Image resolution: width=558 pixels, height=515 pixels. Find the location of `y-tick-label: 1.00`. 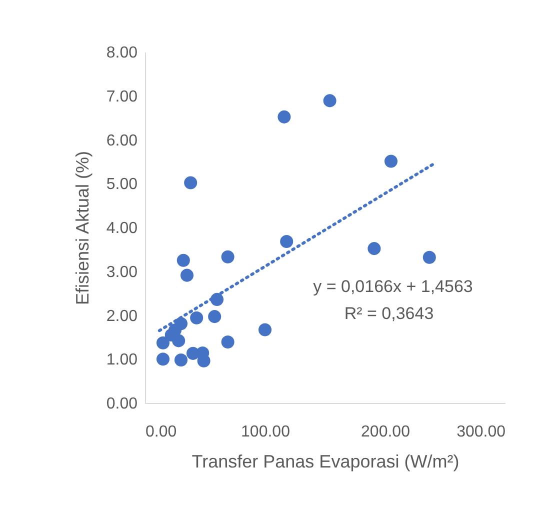

y-tick-label: 1.00 is located at coordinates (122, 360).